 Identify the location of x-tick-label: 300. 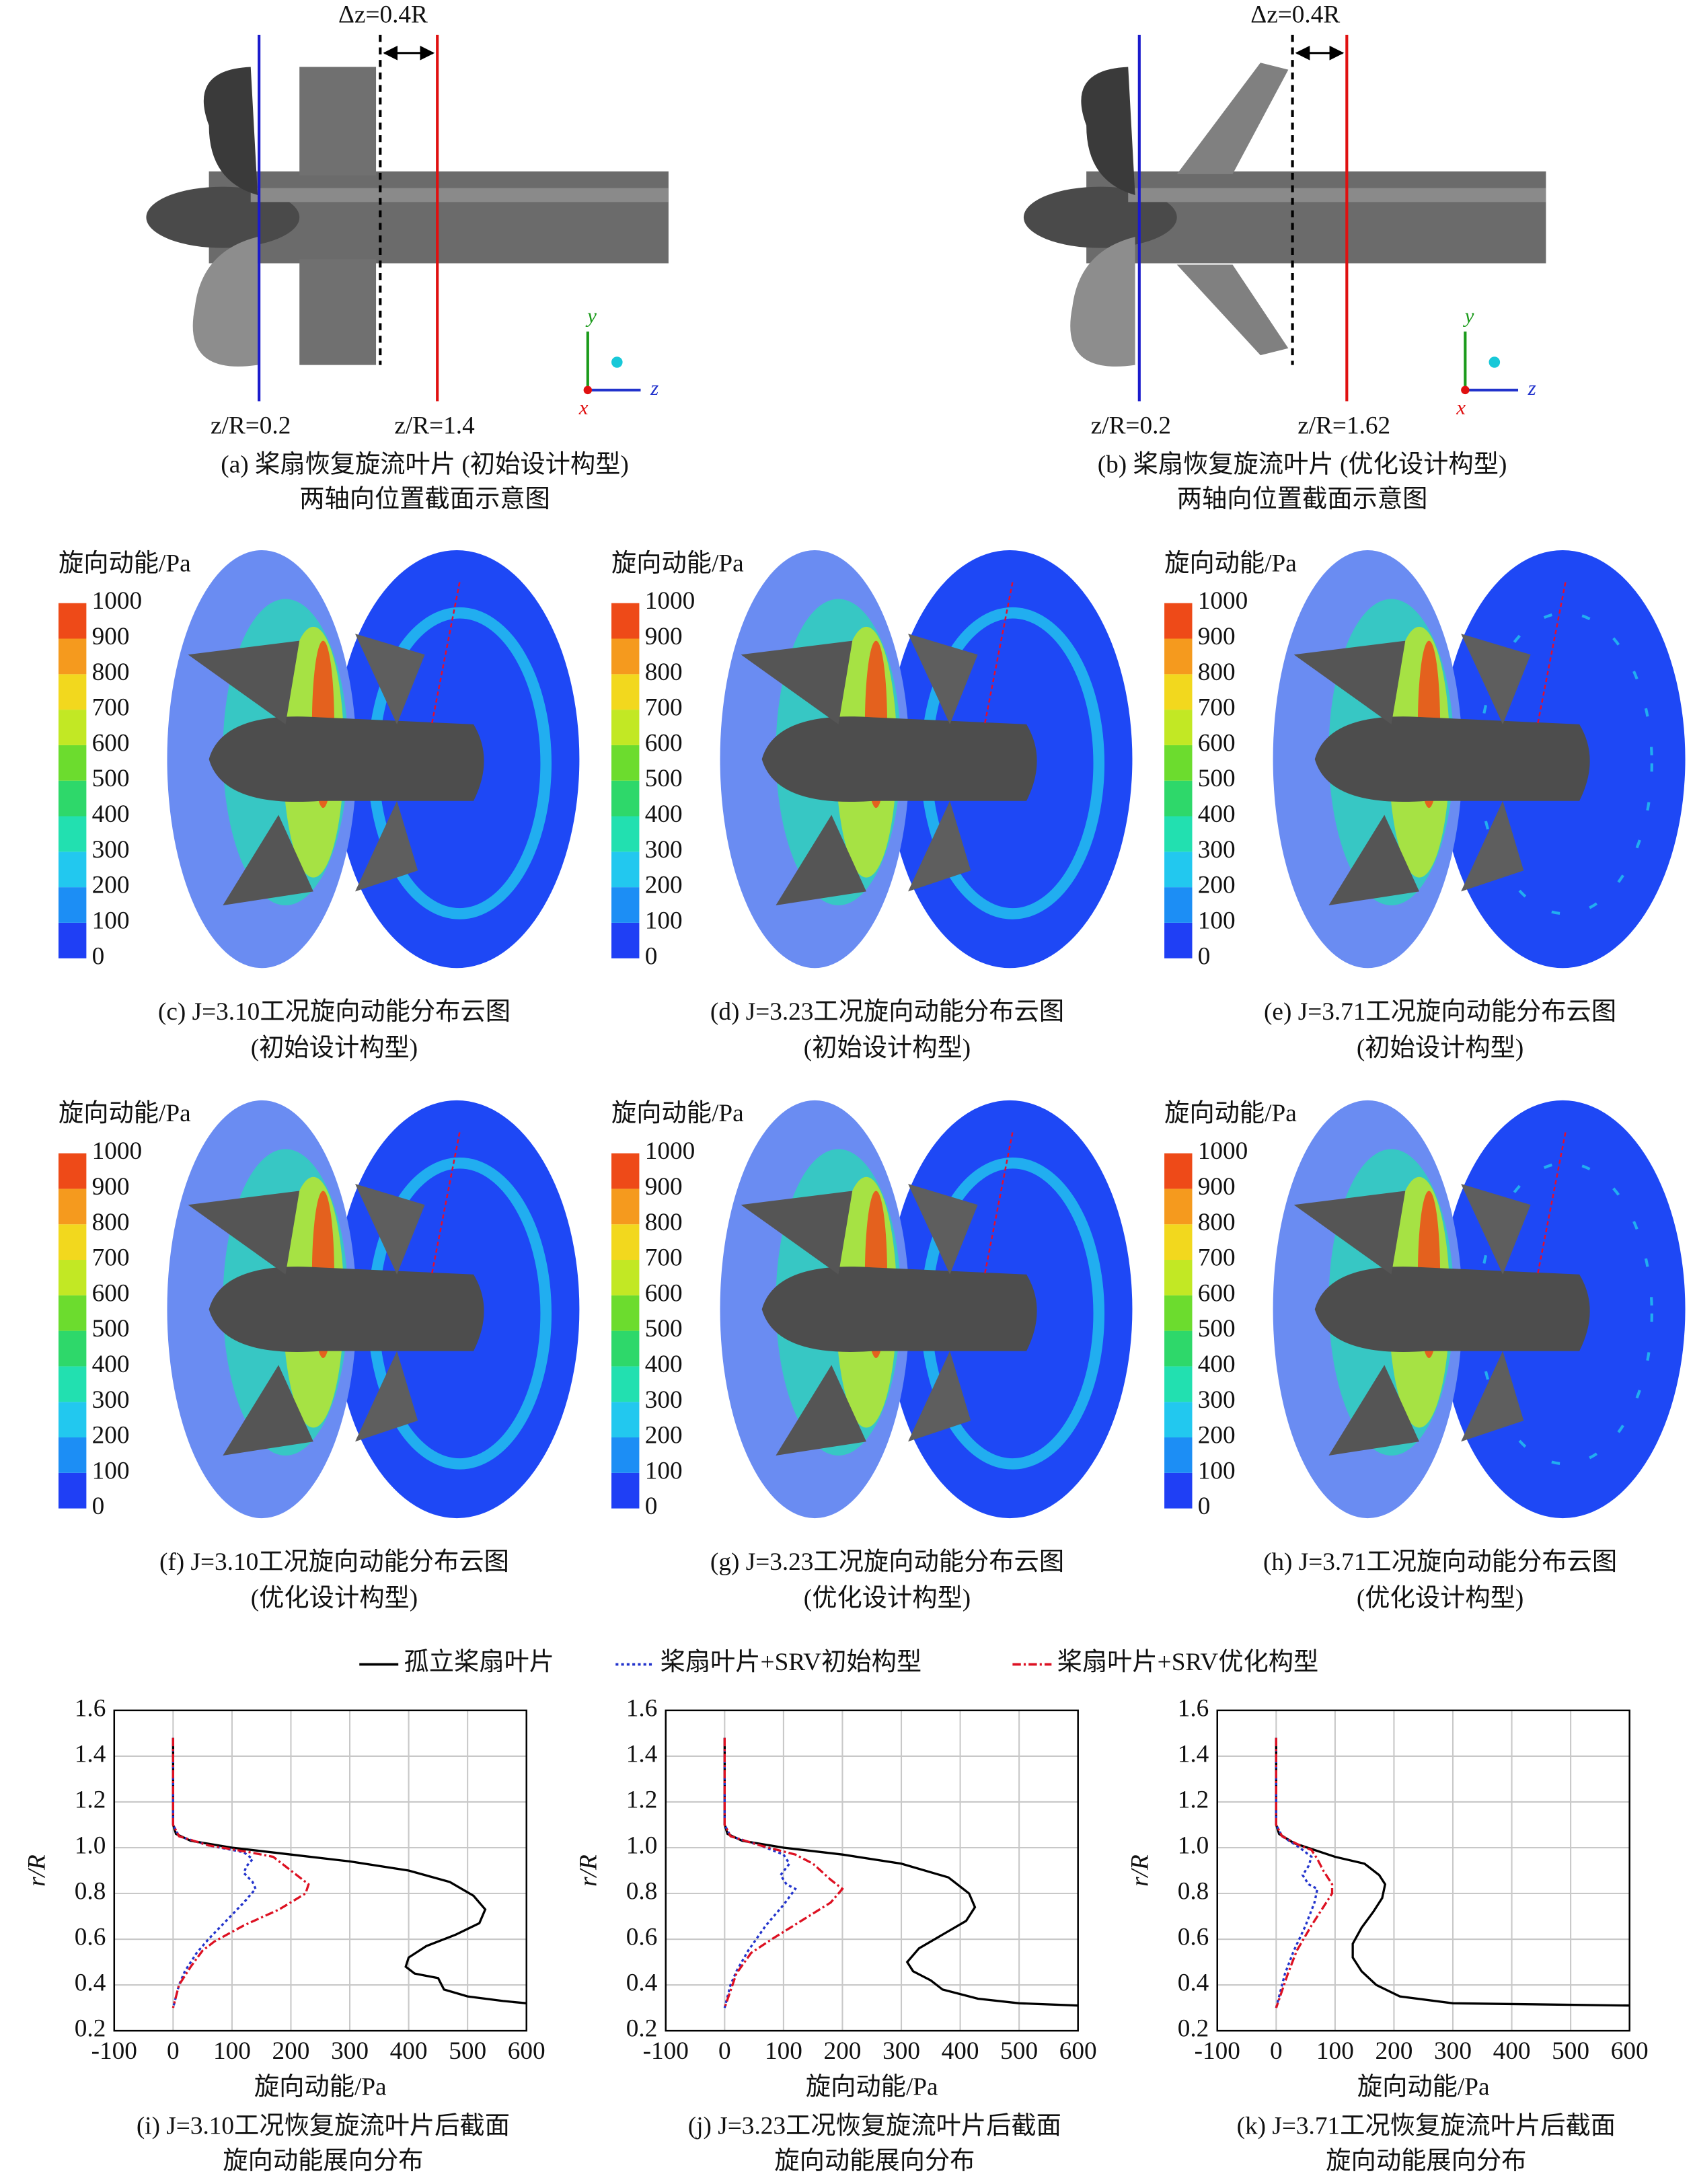
(350, 2051).